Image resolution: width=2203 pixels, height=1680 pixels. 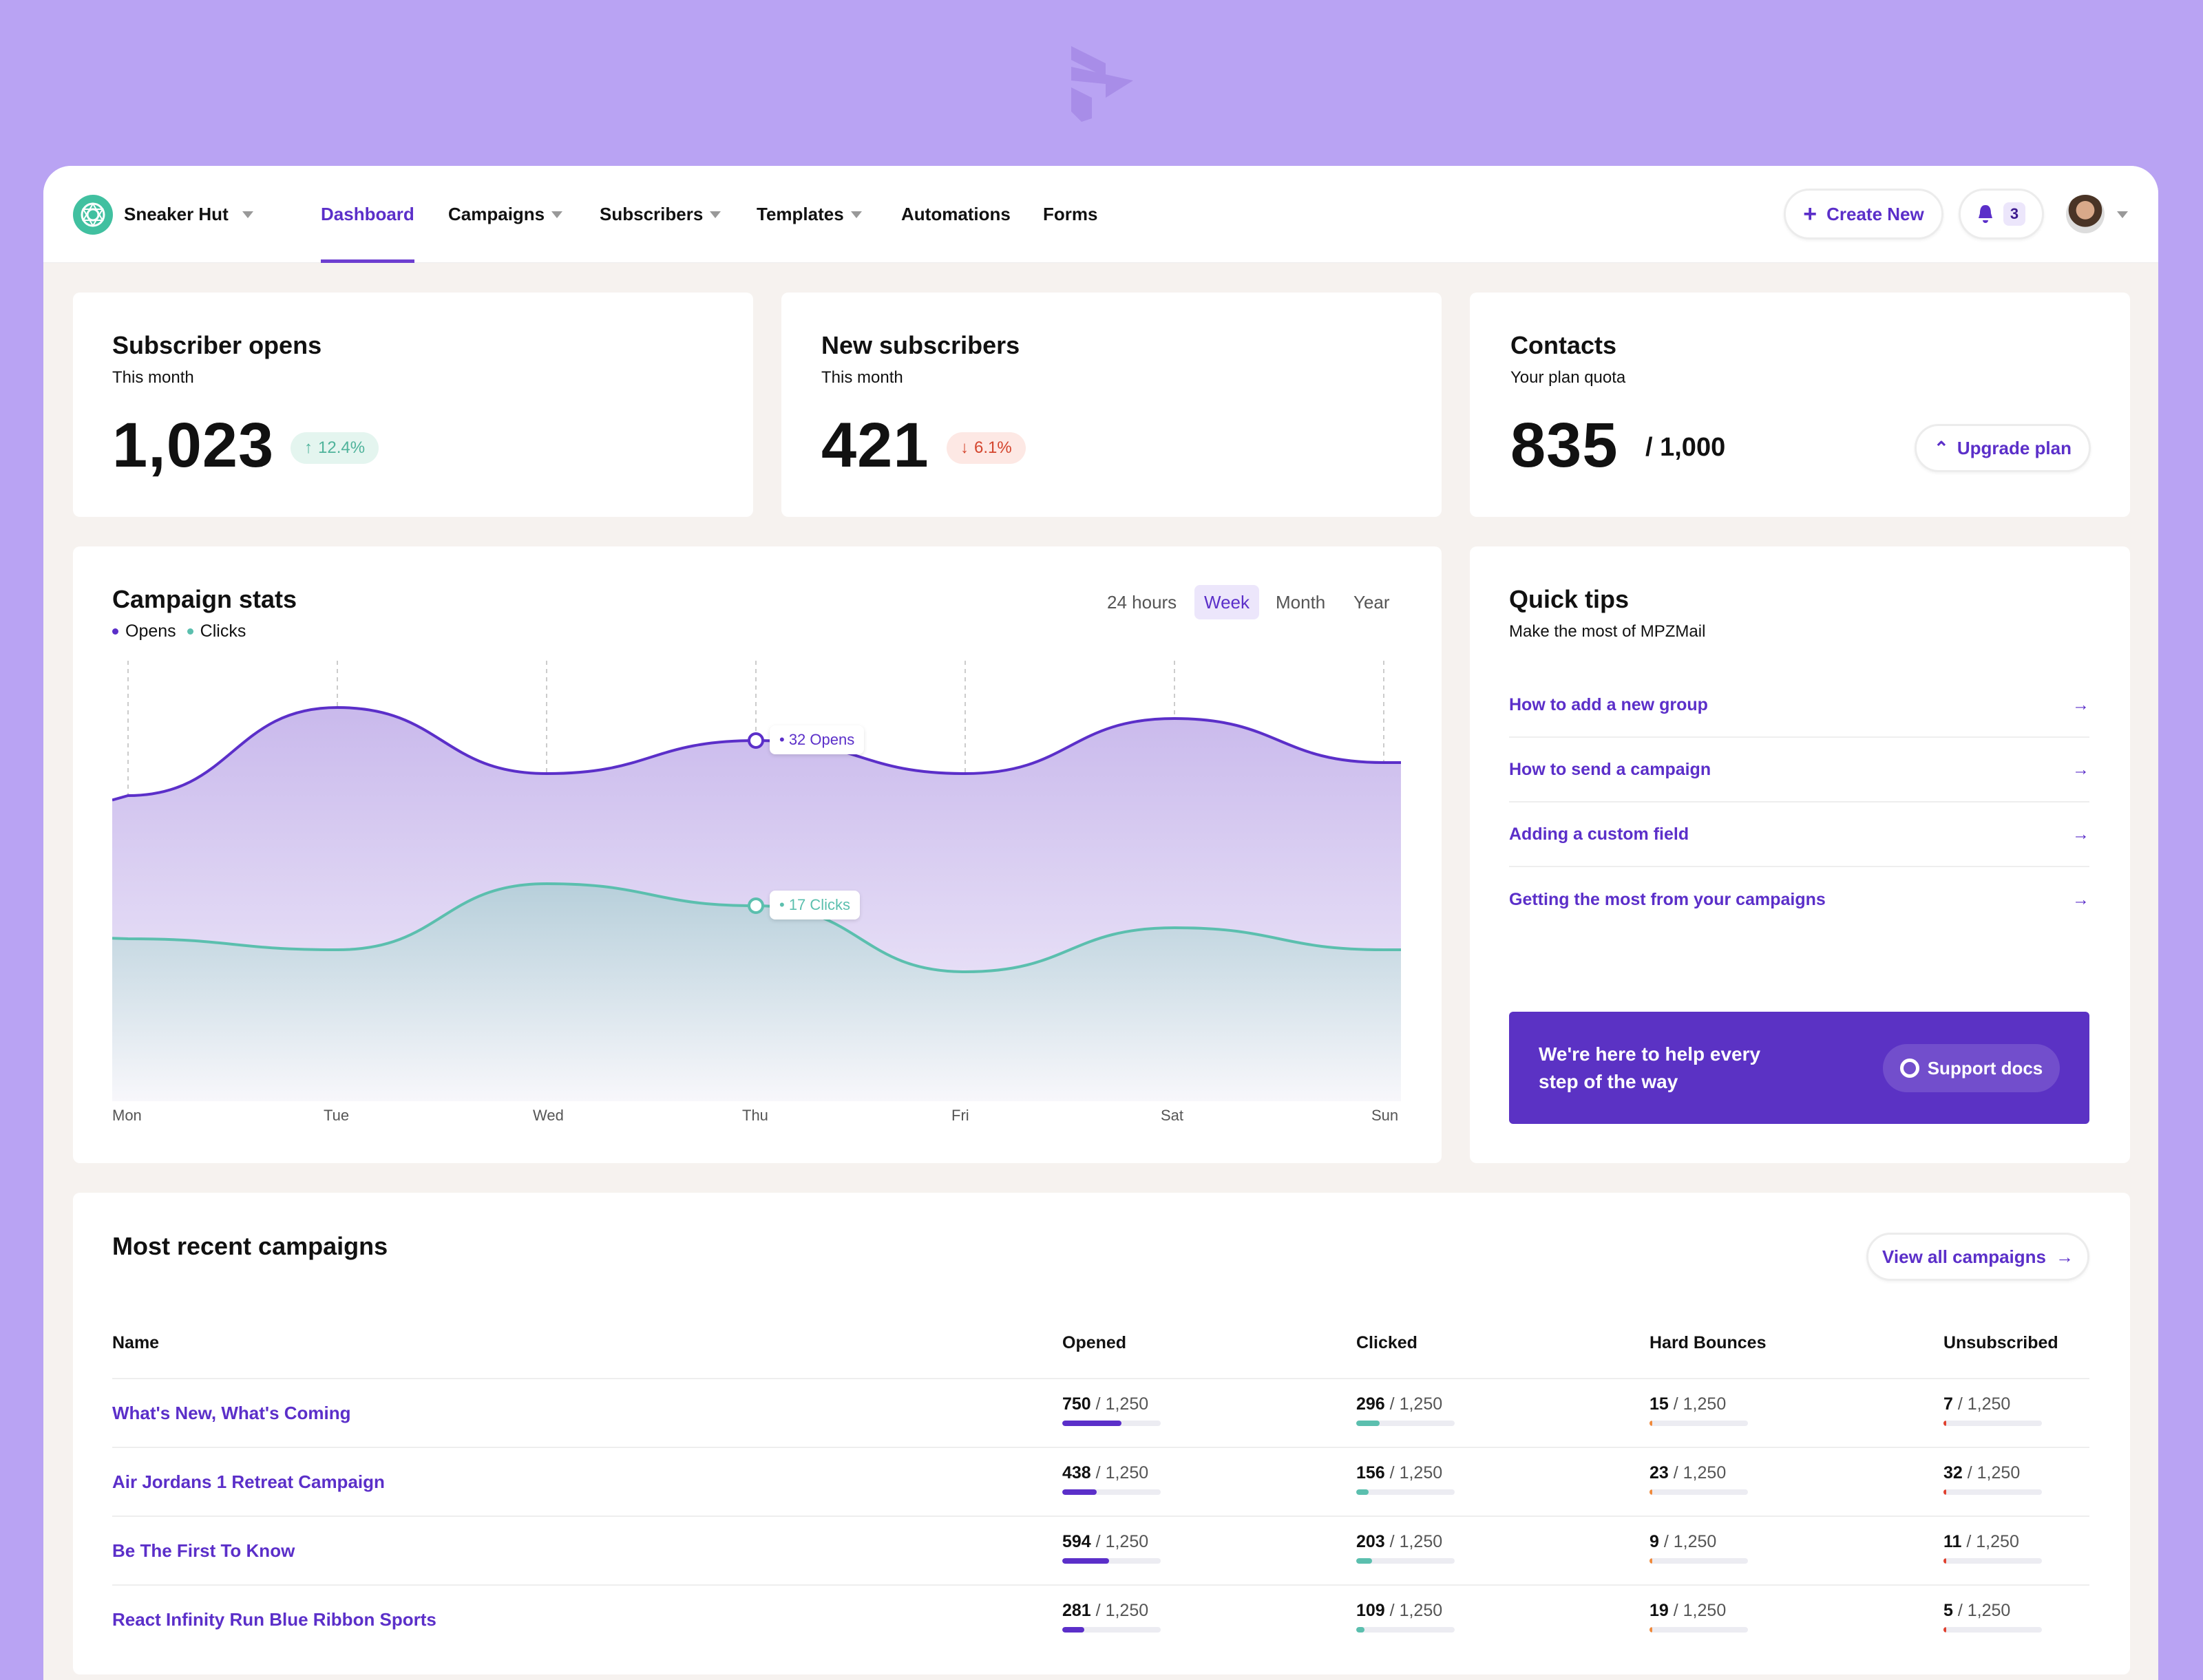 I want to click on notifications-button: 3, so click(x=2002, y=215).